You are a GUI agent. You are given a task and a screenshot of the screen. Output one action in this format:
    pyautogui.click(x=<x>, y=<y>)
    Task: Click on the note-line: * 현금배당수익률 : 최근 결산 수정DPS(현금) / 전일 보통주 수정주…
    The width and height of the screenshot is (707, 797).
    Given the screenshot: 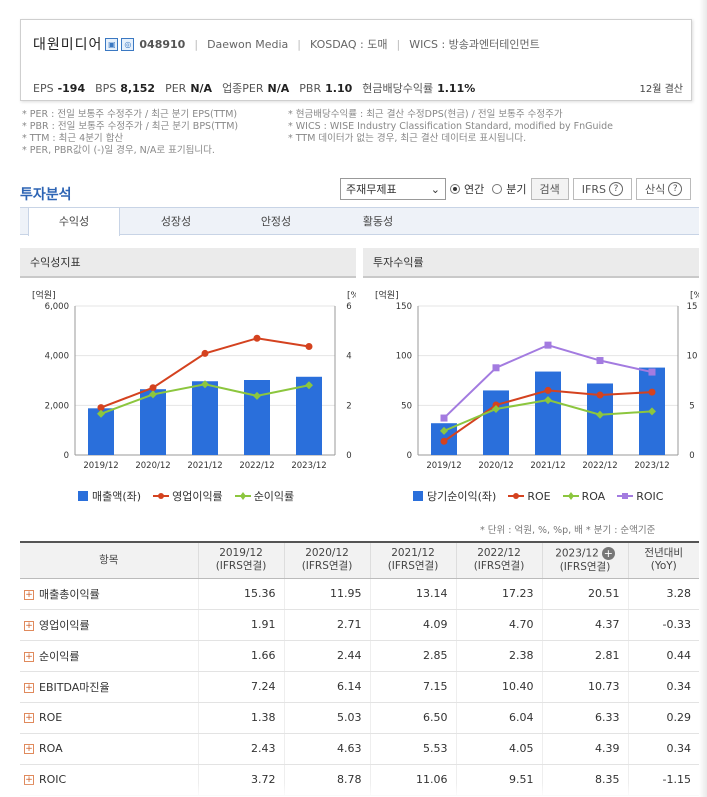 What is the action you would take?
    pyautogui.click(x=425, y=114)
    